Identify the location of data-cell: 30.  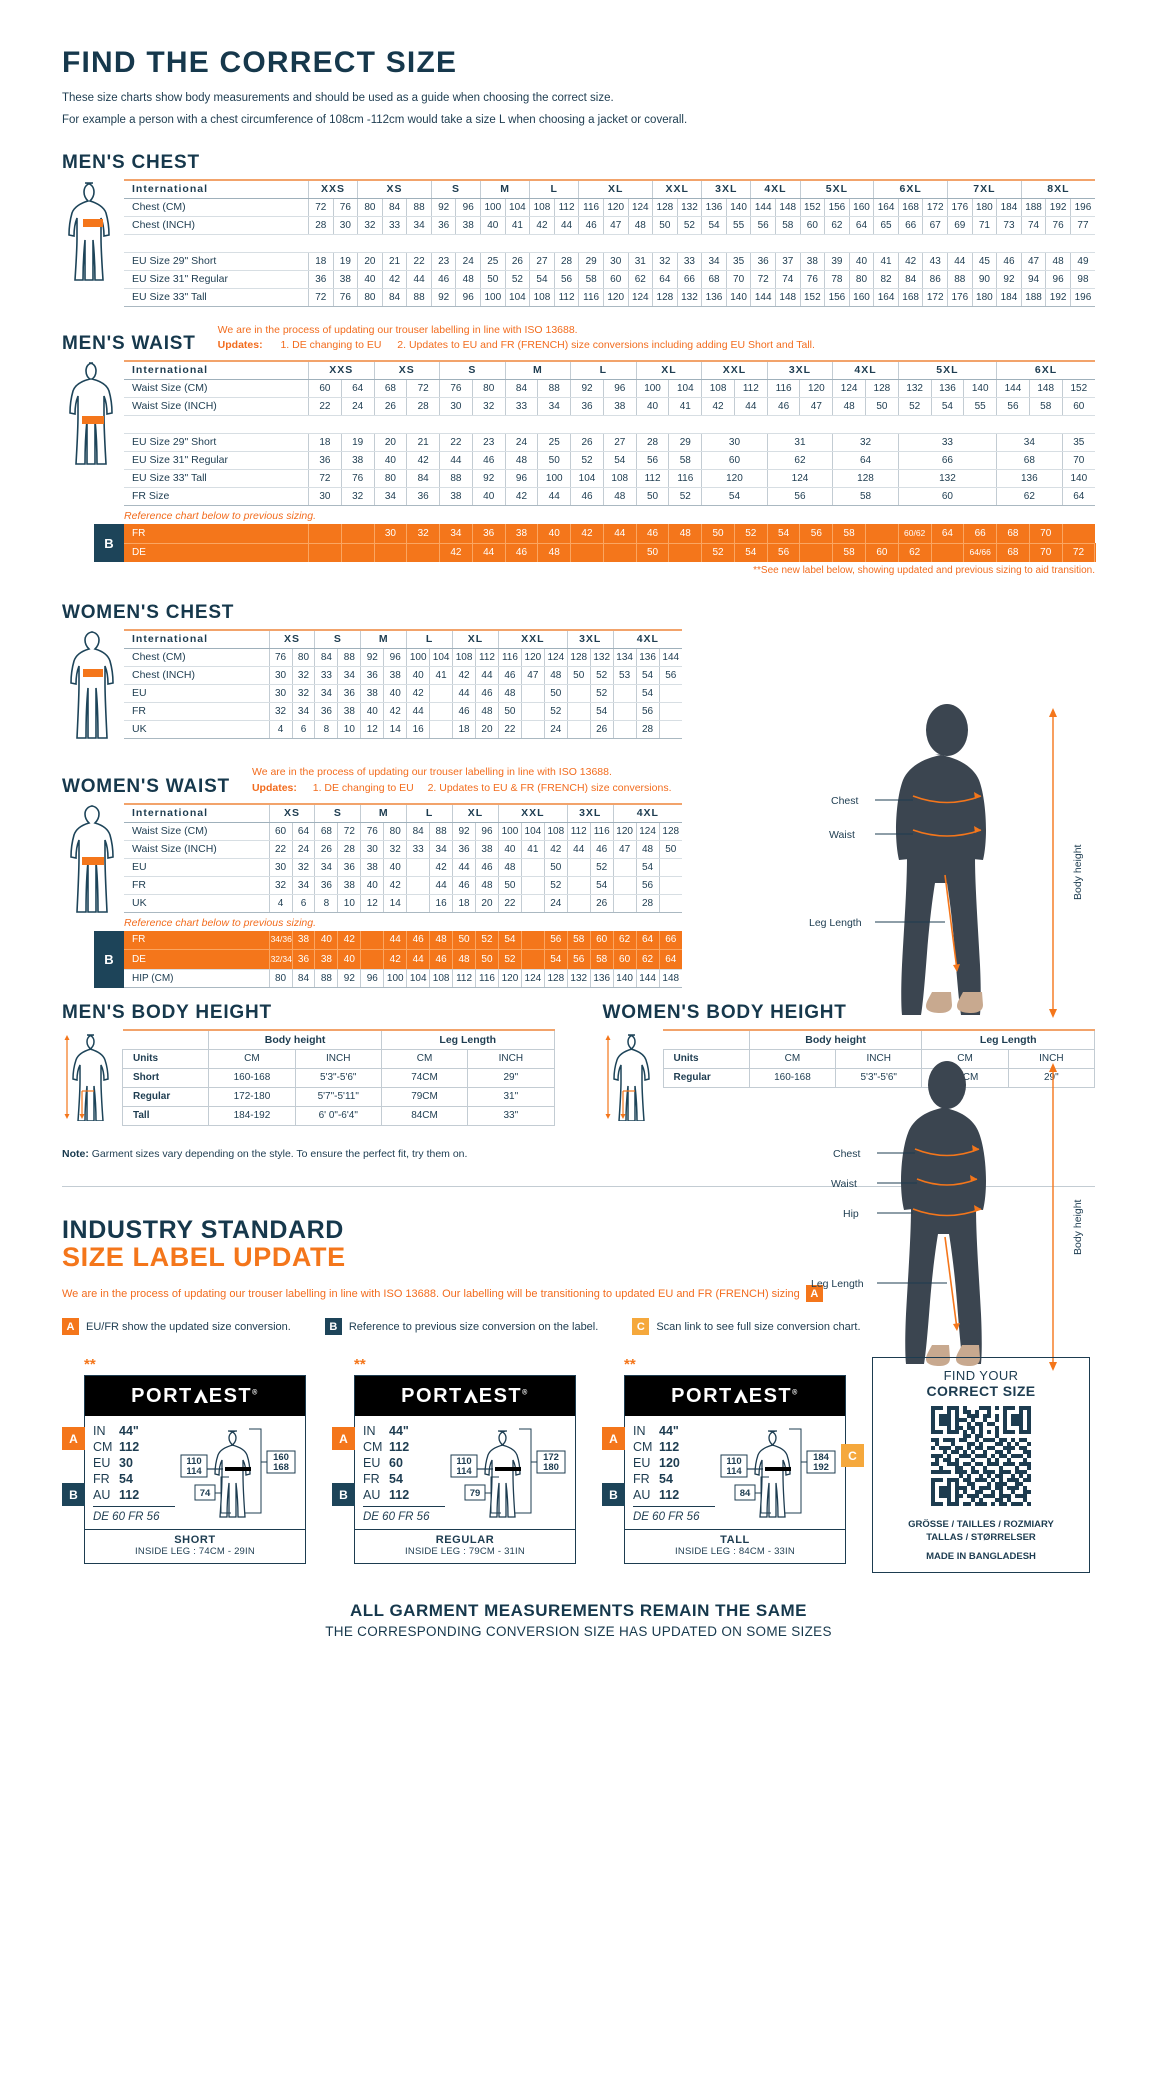
(281, 676).